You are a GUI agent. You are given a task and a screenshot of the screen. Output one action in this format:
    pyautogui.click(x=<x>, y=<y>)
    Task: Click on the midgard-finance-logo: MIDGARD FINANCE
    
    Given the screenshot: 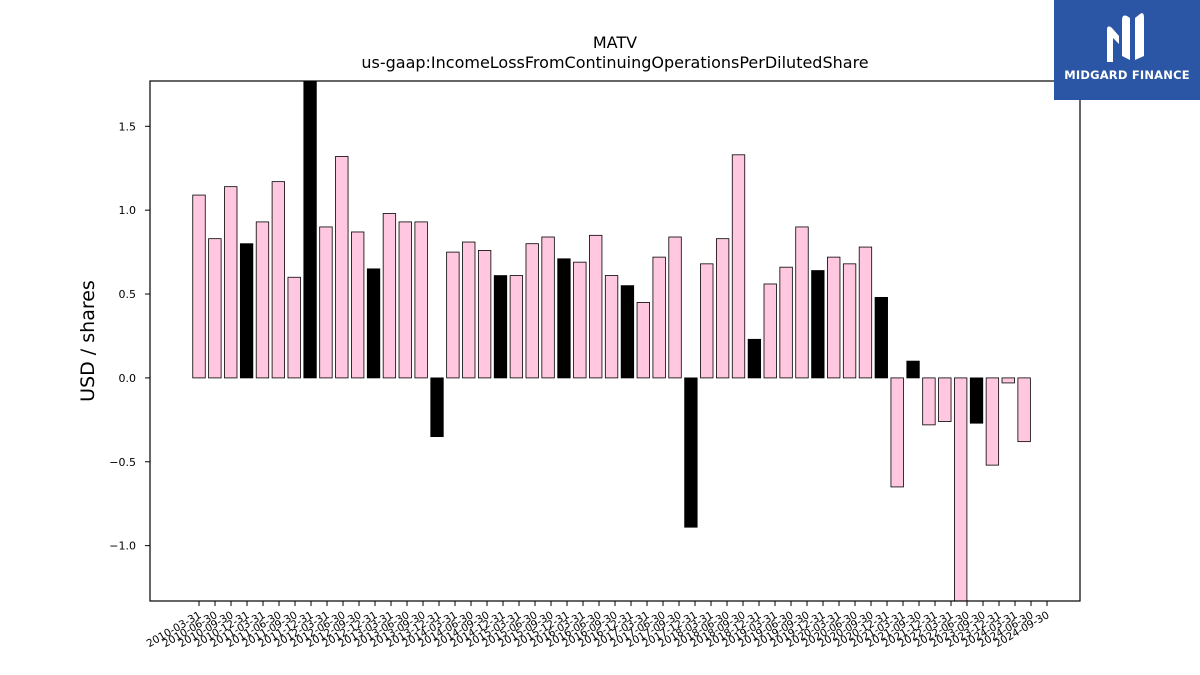 What is the action you would take?
    pyautogui.click(x=1127, y=50)
    